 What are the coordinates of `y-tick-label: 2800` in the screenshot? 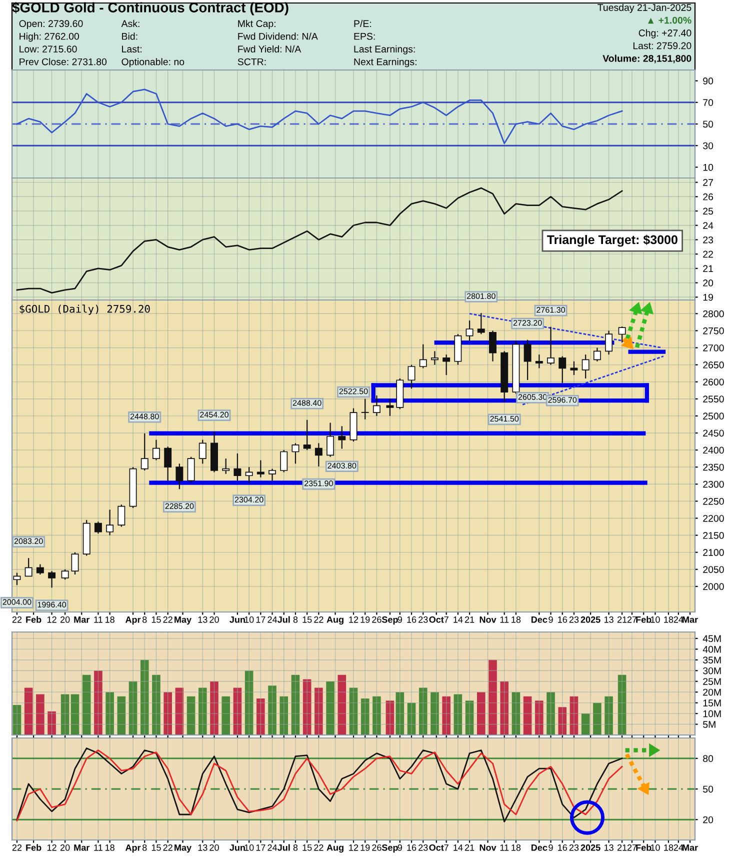 It's located at (713, 314).